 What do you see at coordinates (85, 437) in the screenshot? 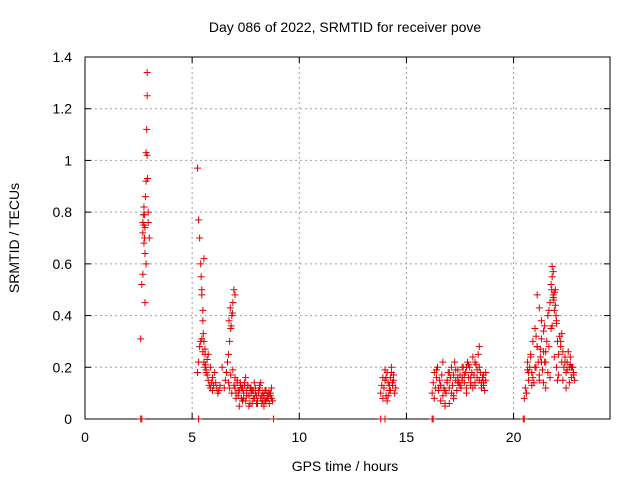
I see `x-tick-label: 0` at bounding box center [85, 437].